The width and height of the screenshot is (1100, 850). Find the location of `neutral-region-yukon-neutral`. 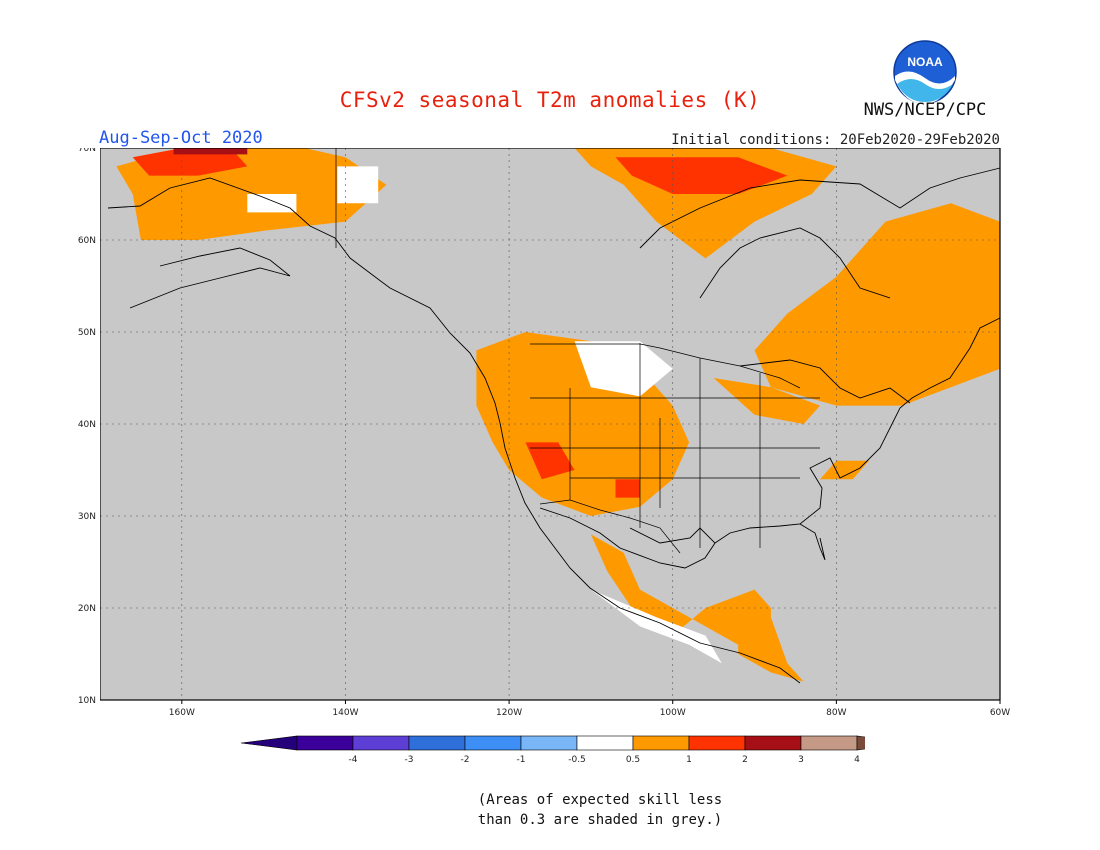

neutral-region-yukon-neutral is located at coordinates (358, 185).